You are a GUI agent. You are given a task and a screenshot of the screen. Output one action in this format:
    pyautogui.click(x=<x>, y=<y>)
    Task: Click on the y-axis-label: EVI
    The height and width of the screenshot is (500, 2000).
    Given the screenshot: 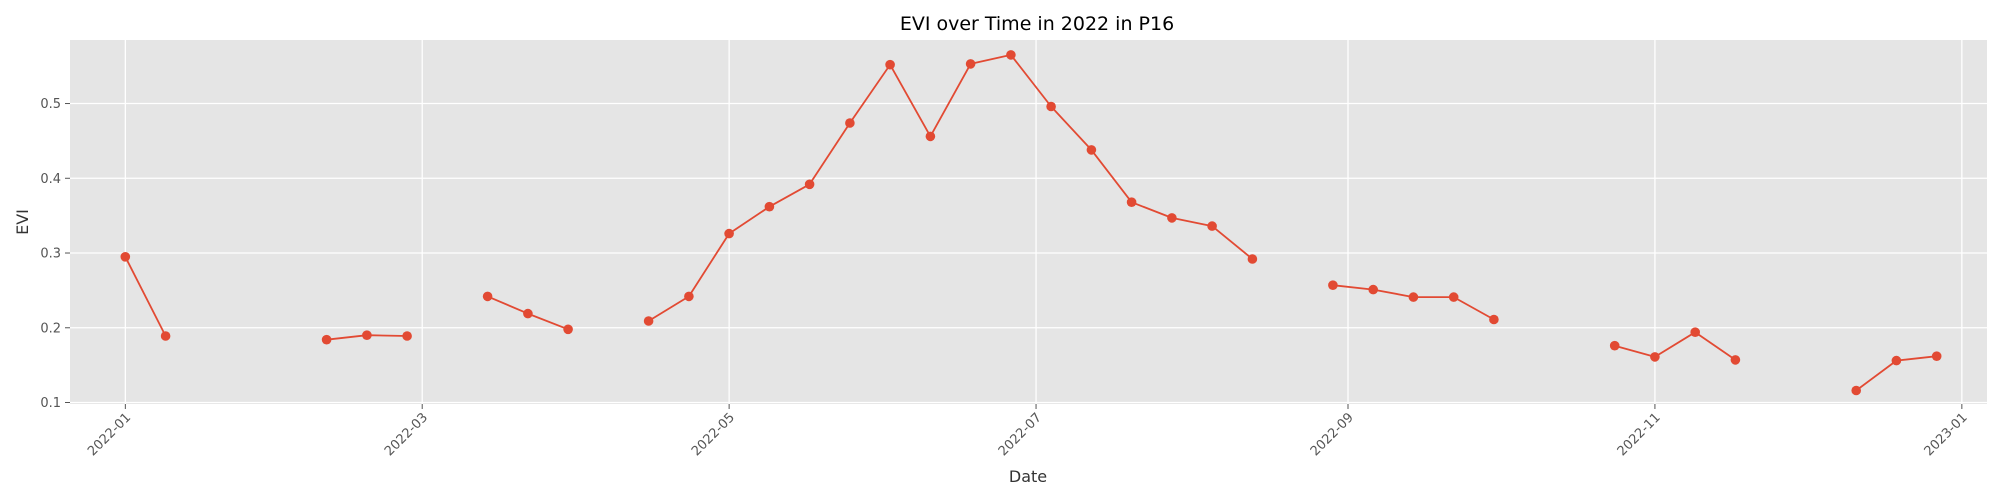 What is the action you would take?
    pyautogui.click(x=22, y=222)
    